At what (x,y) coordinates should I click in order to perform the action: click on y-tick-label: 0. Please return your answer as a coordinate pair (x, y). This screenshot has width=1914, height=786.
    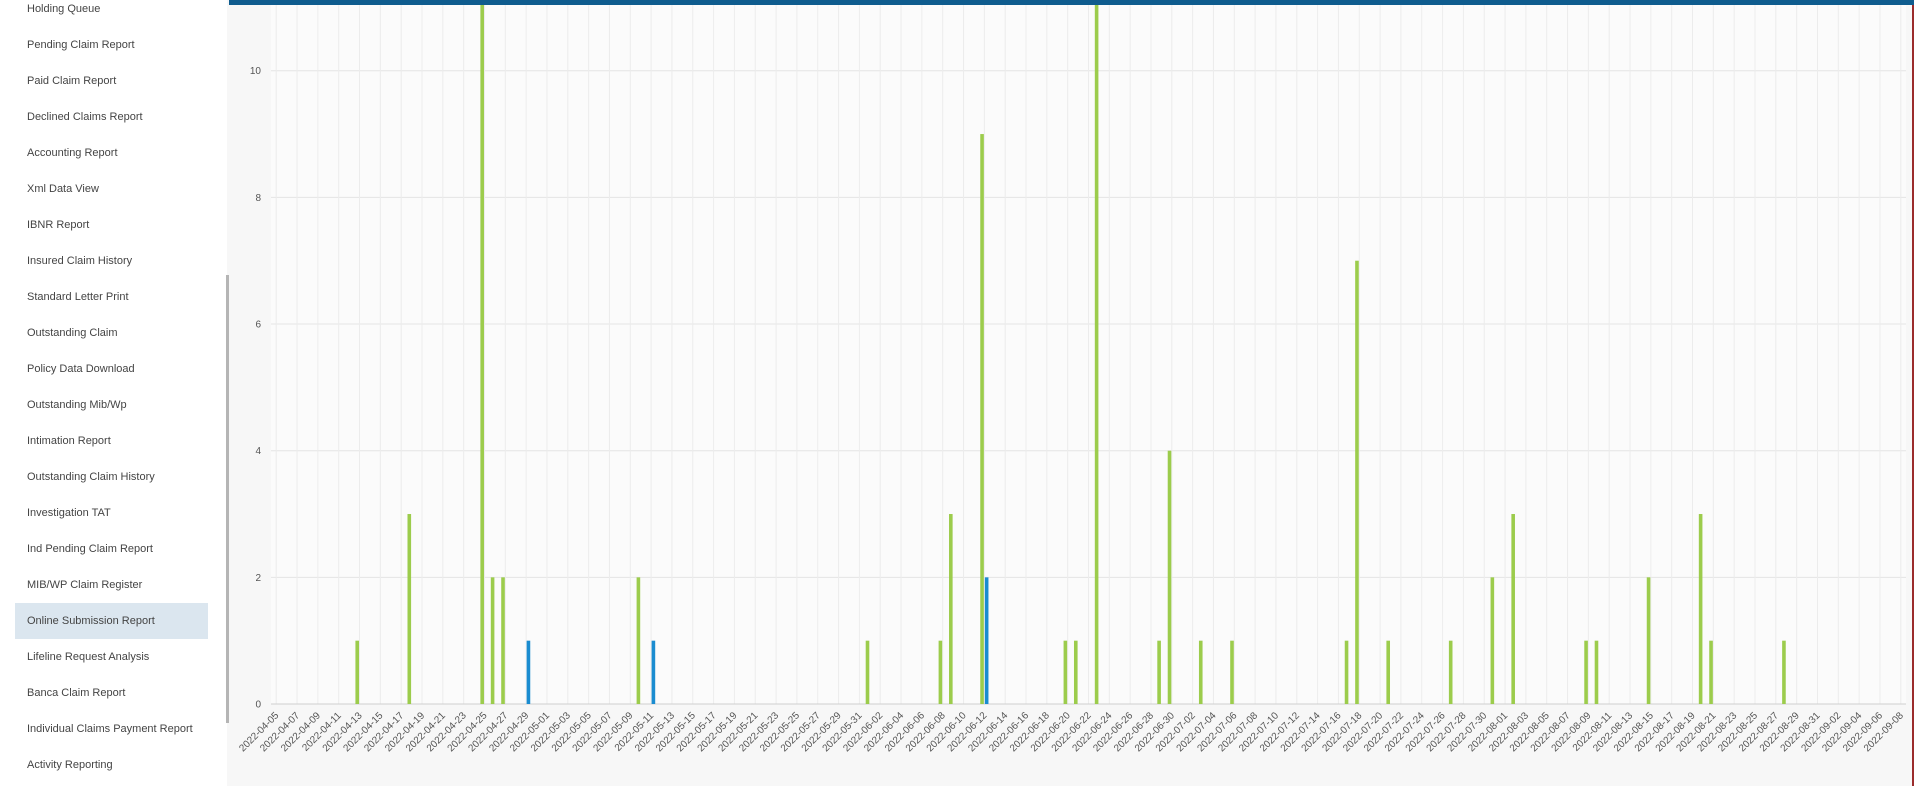
    Looking at the image, I should click on (258, 705).